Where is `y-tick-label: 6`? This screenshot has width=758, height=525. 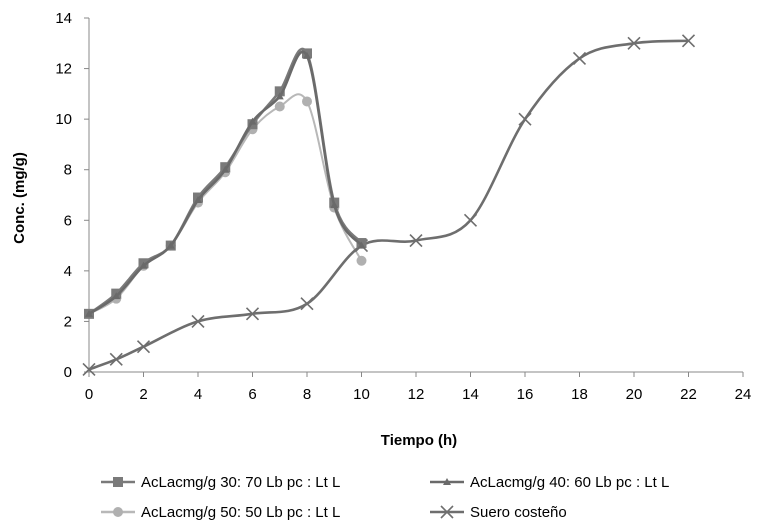 y-tick-label: 6 is located at coordinates (68, 220).